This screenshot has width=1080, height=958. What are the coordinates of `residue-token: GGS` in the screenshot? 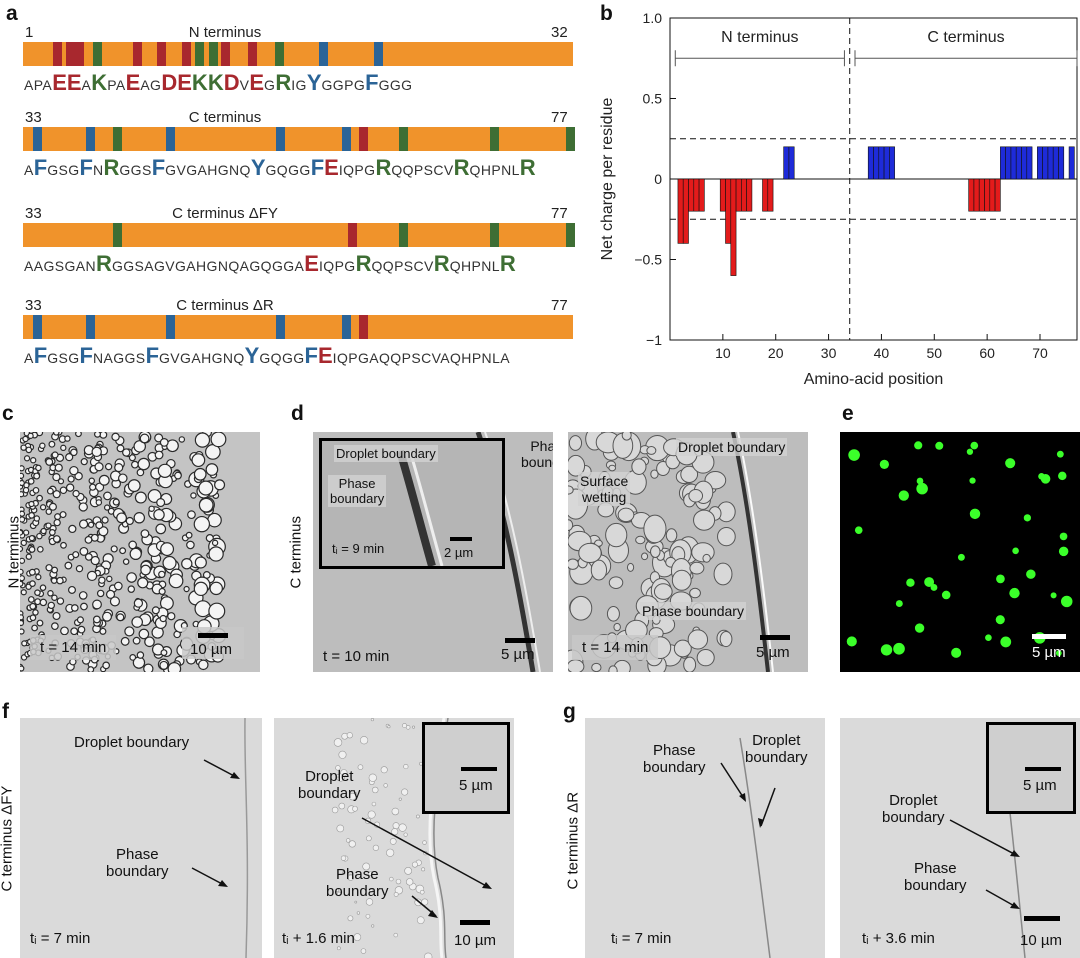 It's located at (135, 170).